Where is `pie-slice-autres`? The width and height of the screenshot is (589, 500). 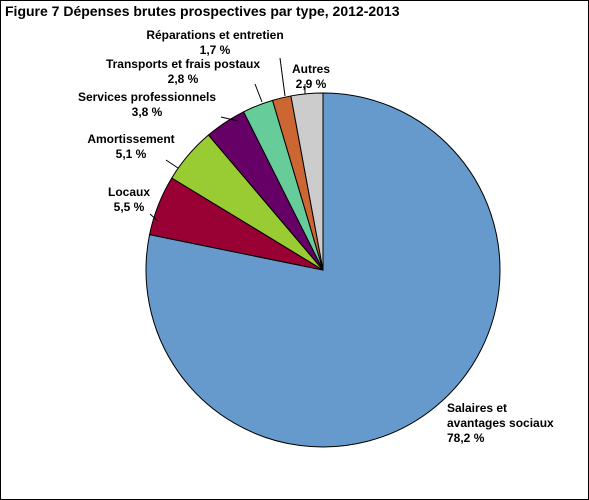
pie-slice-autres is located at coordinates (307, 181).